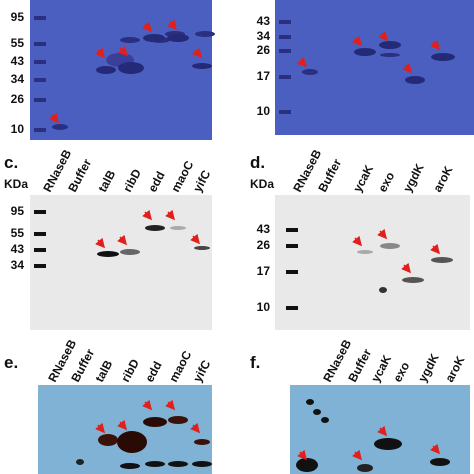  I want to click on panel-label: f., so click(255, 362).